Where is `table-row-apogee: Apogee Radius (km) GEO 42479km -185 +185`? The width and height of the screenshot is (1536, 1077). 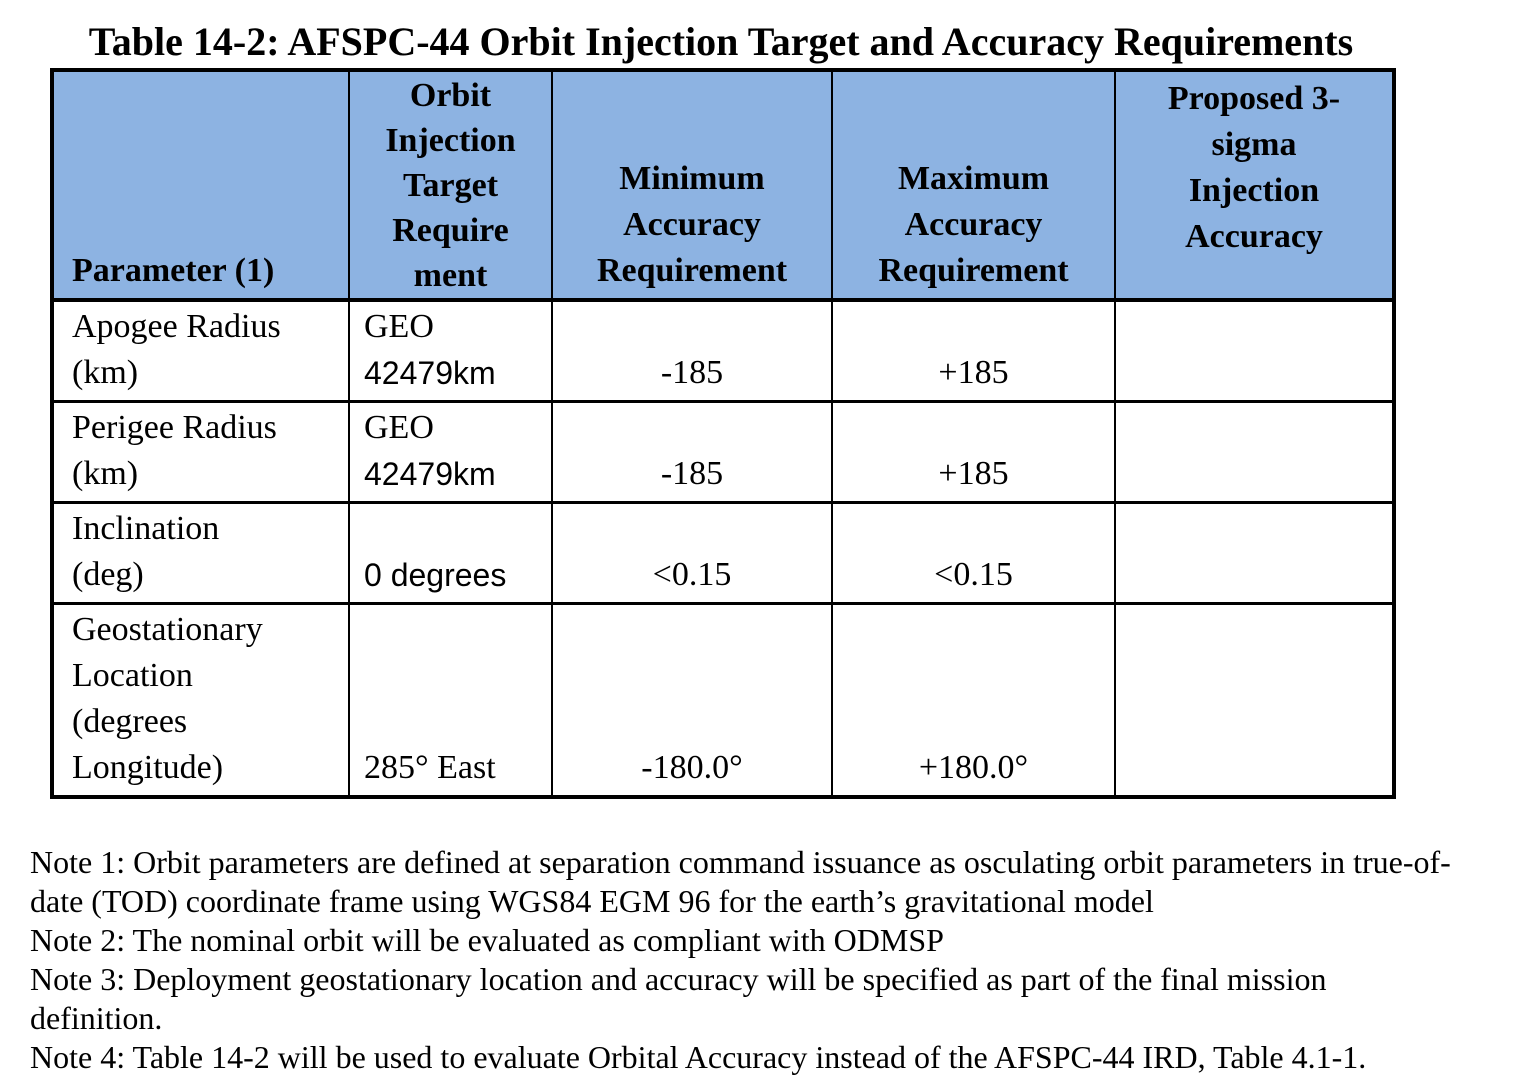
table-row-apogee: Apogee Radius (km) GEO 42479km -185 +185 is located at coordinates (723, 350).